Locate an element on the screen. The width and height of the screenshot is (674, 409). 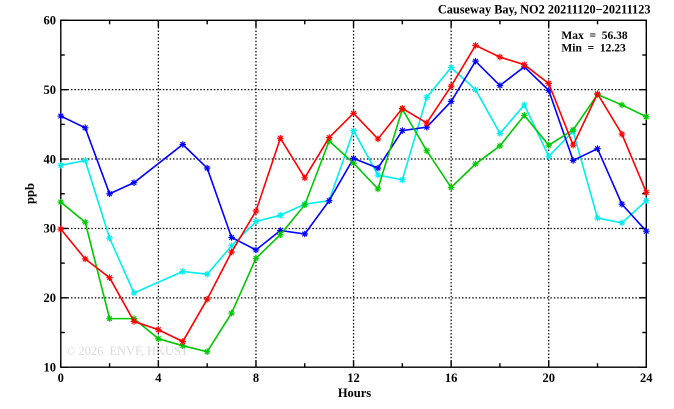
svg-text: Min = 12.23 is located at coordinates (593, 48).